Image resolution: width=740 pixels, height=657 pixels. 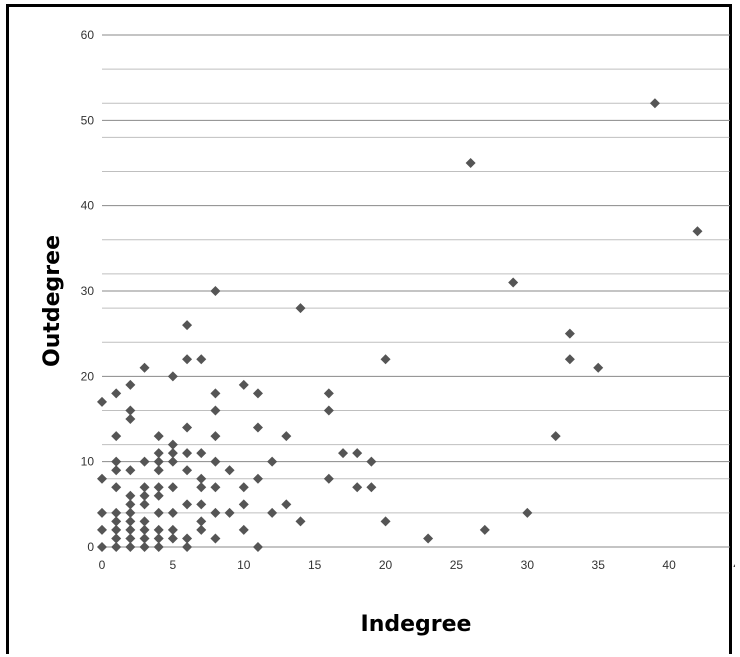 What do you see at coordinates (417, 565) in the screenshot?
I see `x-tick-labels: 0 5 10 15 20 25 30 35 40 45` at bounding box center [417, 565].